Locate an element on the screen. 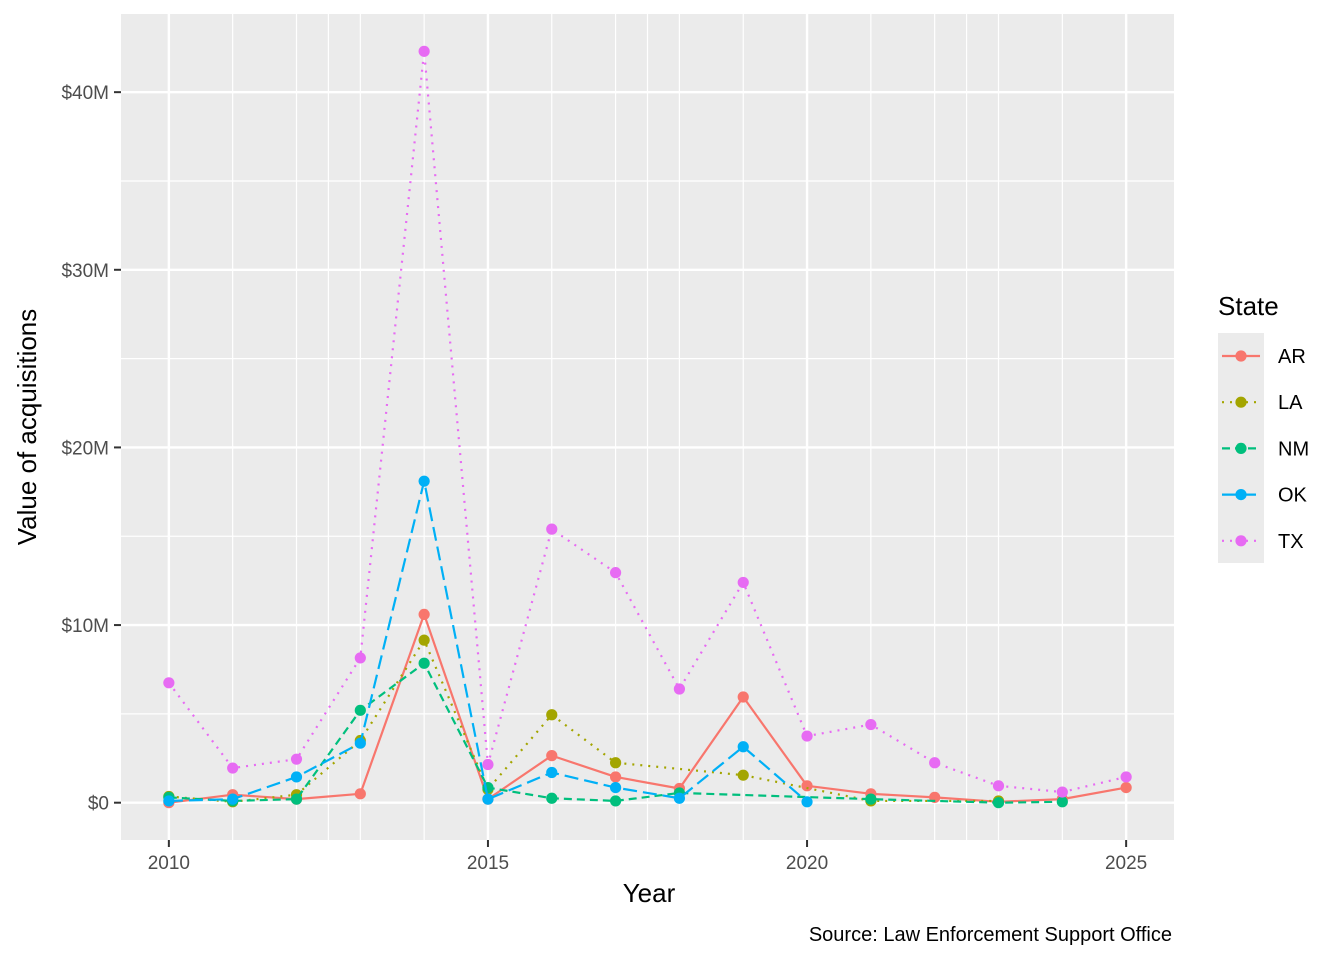  legend-label: LA is located at coordinates (1290, 403).